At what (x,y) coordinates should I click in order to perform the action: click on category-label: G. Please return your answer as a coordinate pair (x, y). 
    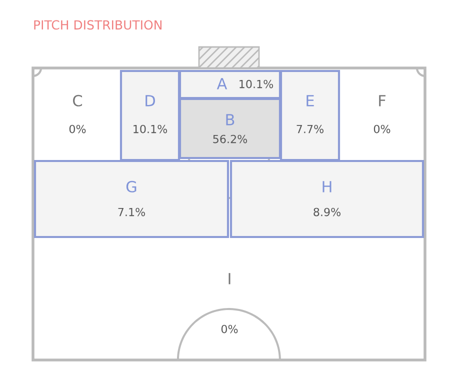
    Looking at the image, I should click on (131, 186).